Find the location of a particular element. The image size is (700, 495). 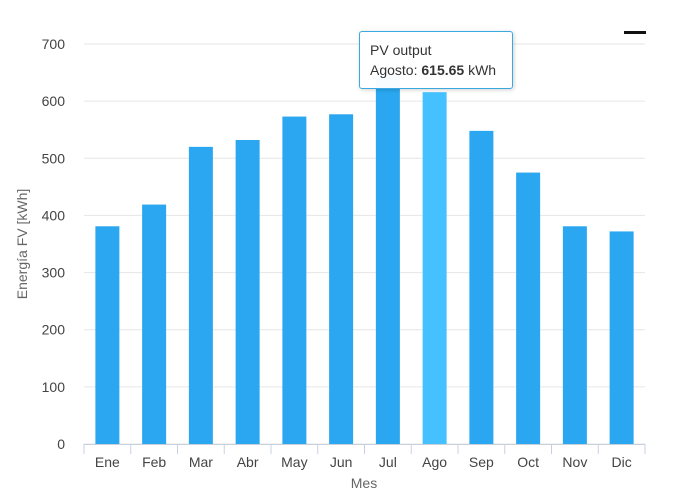

x-axis: Ene Feb Mar Abr May Jun Jul Ago Sep Oct Nov Dic is located at coordinates (364, 457).